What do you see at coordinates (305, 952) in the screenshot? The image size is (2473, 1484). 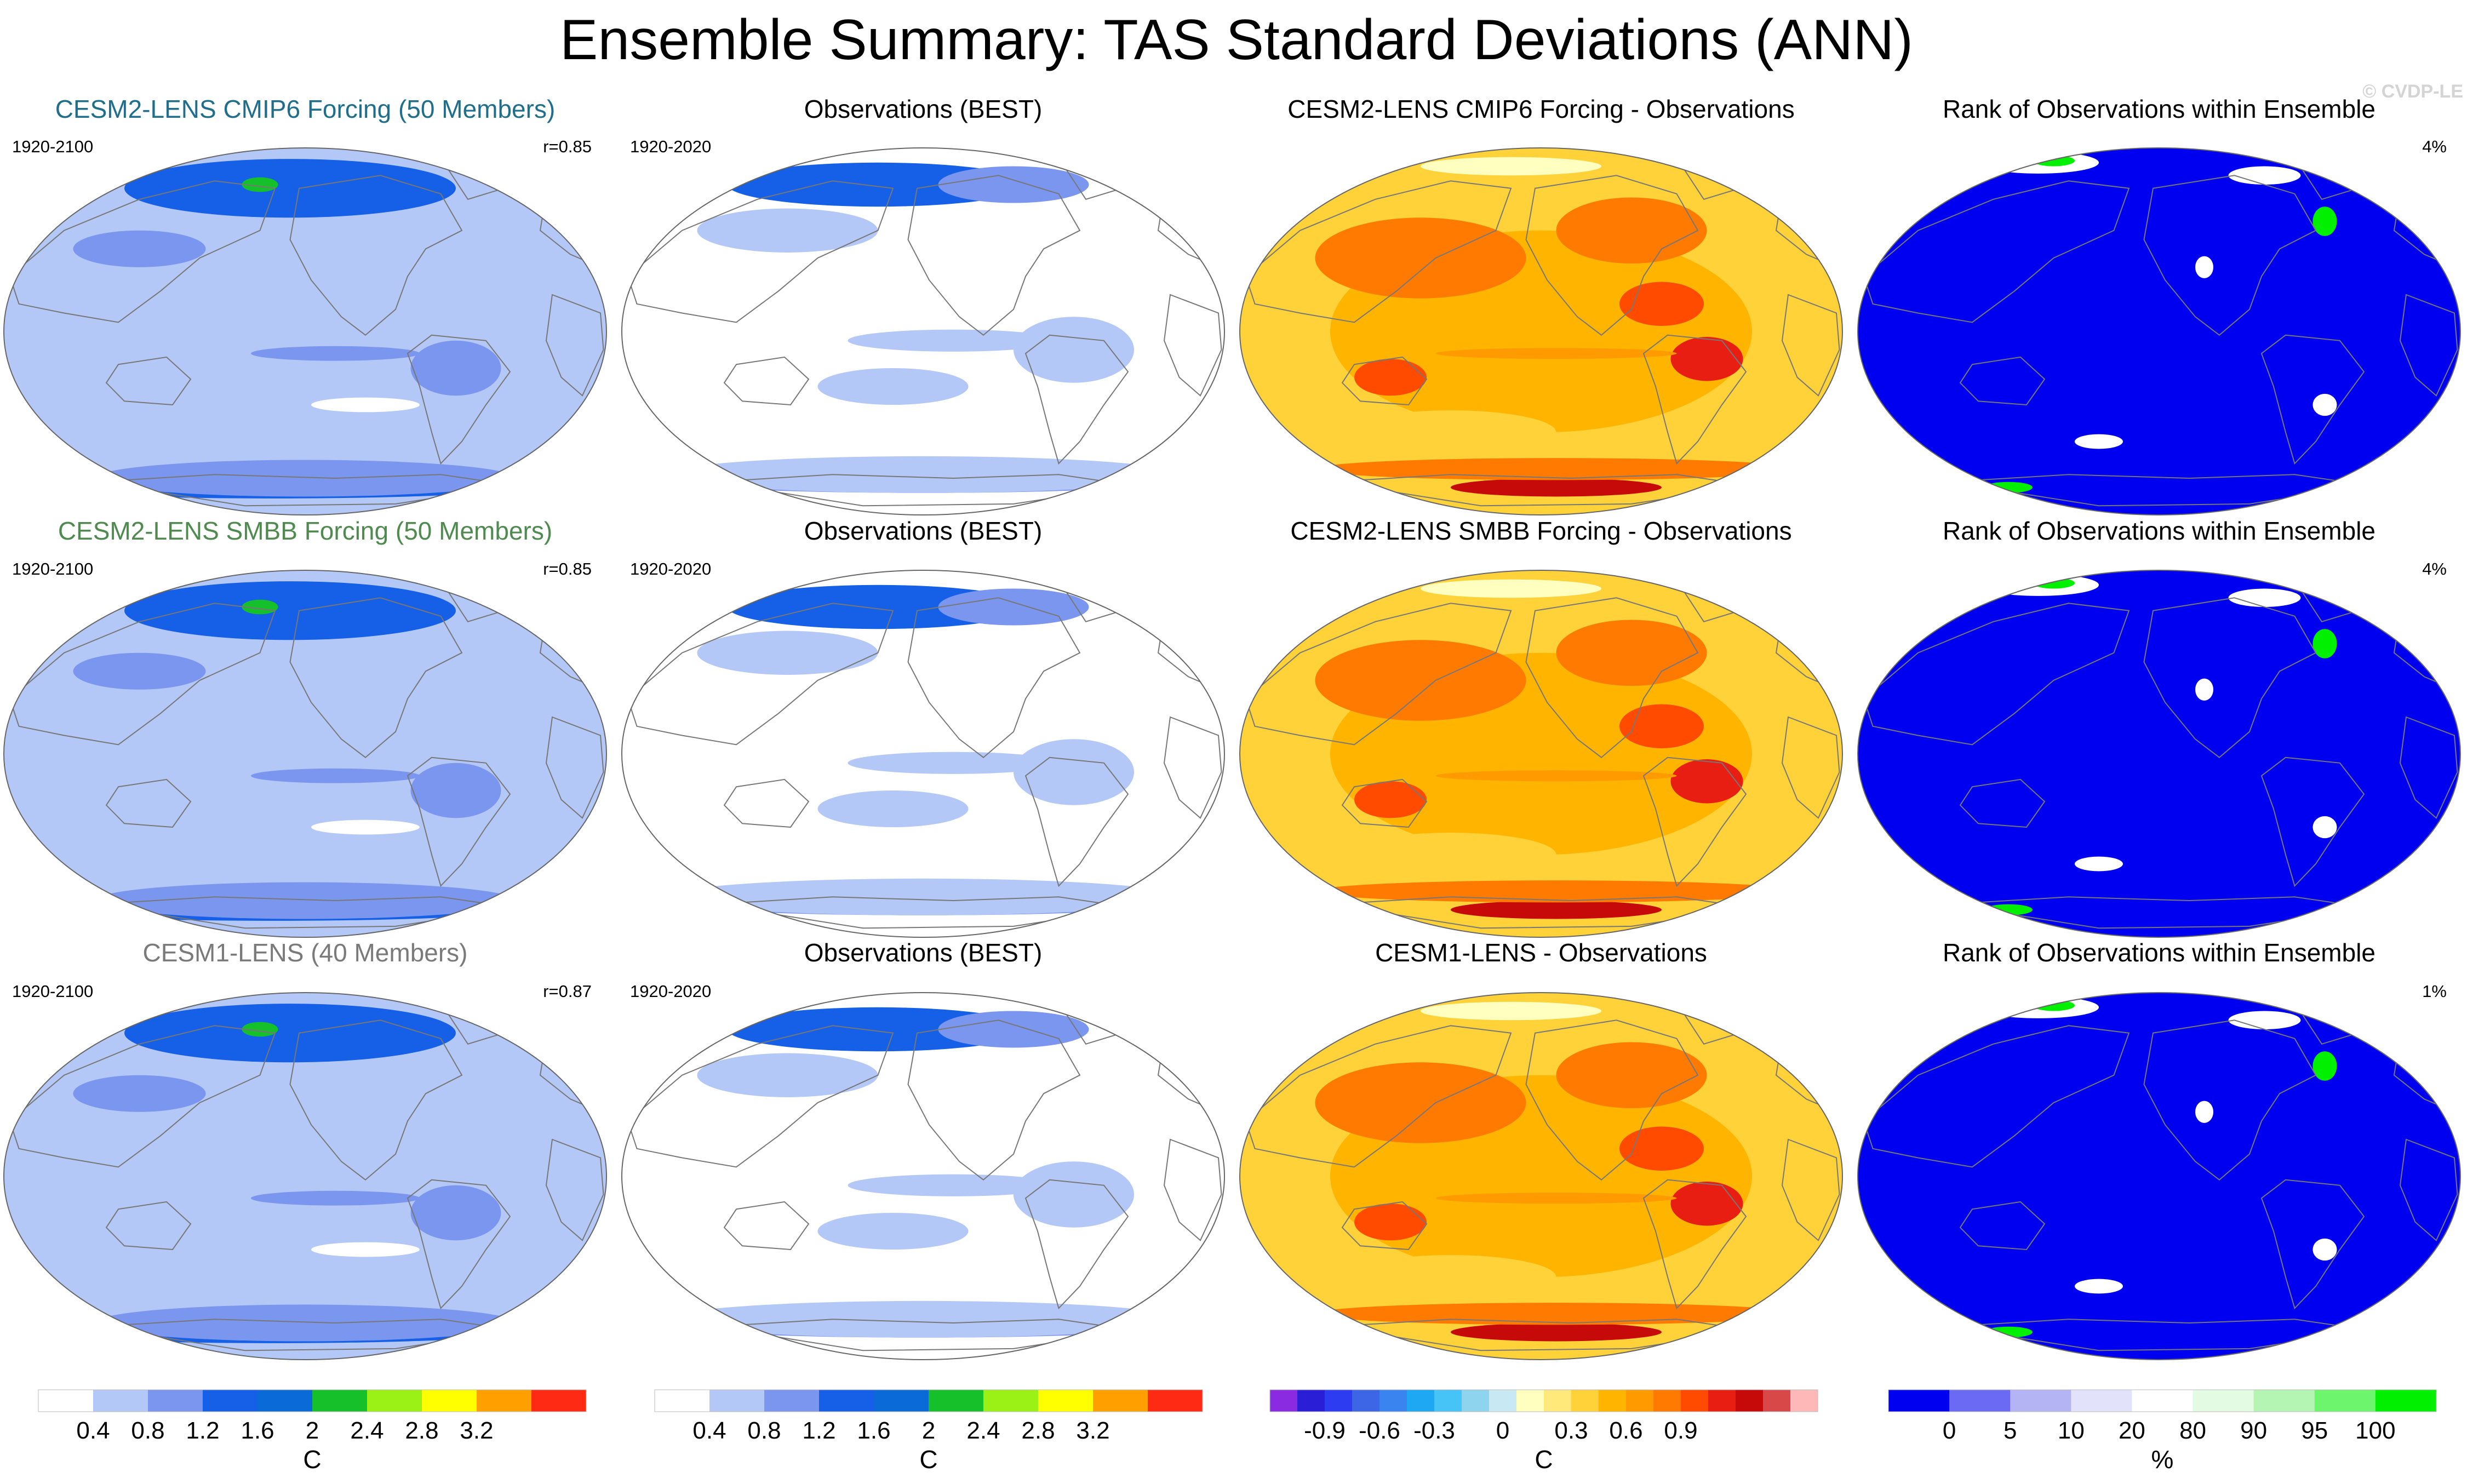 I see `panel-title-r3-model: CESM1-LENS (40 Members)` at bounding box center [305, 952].